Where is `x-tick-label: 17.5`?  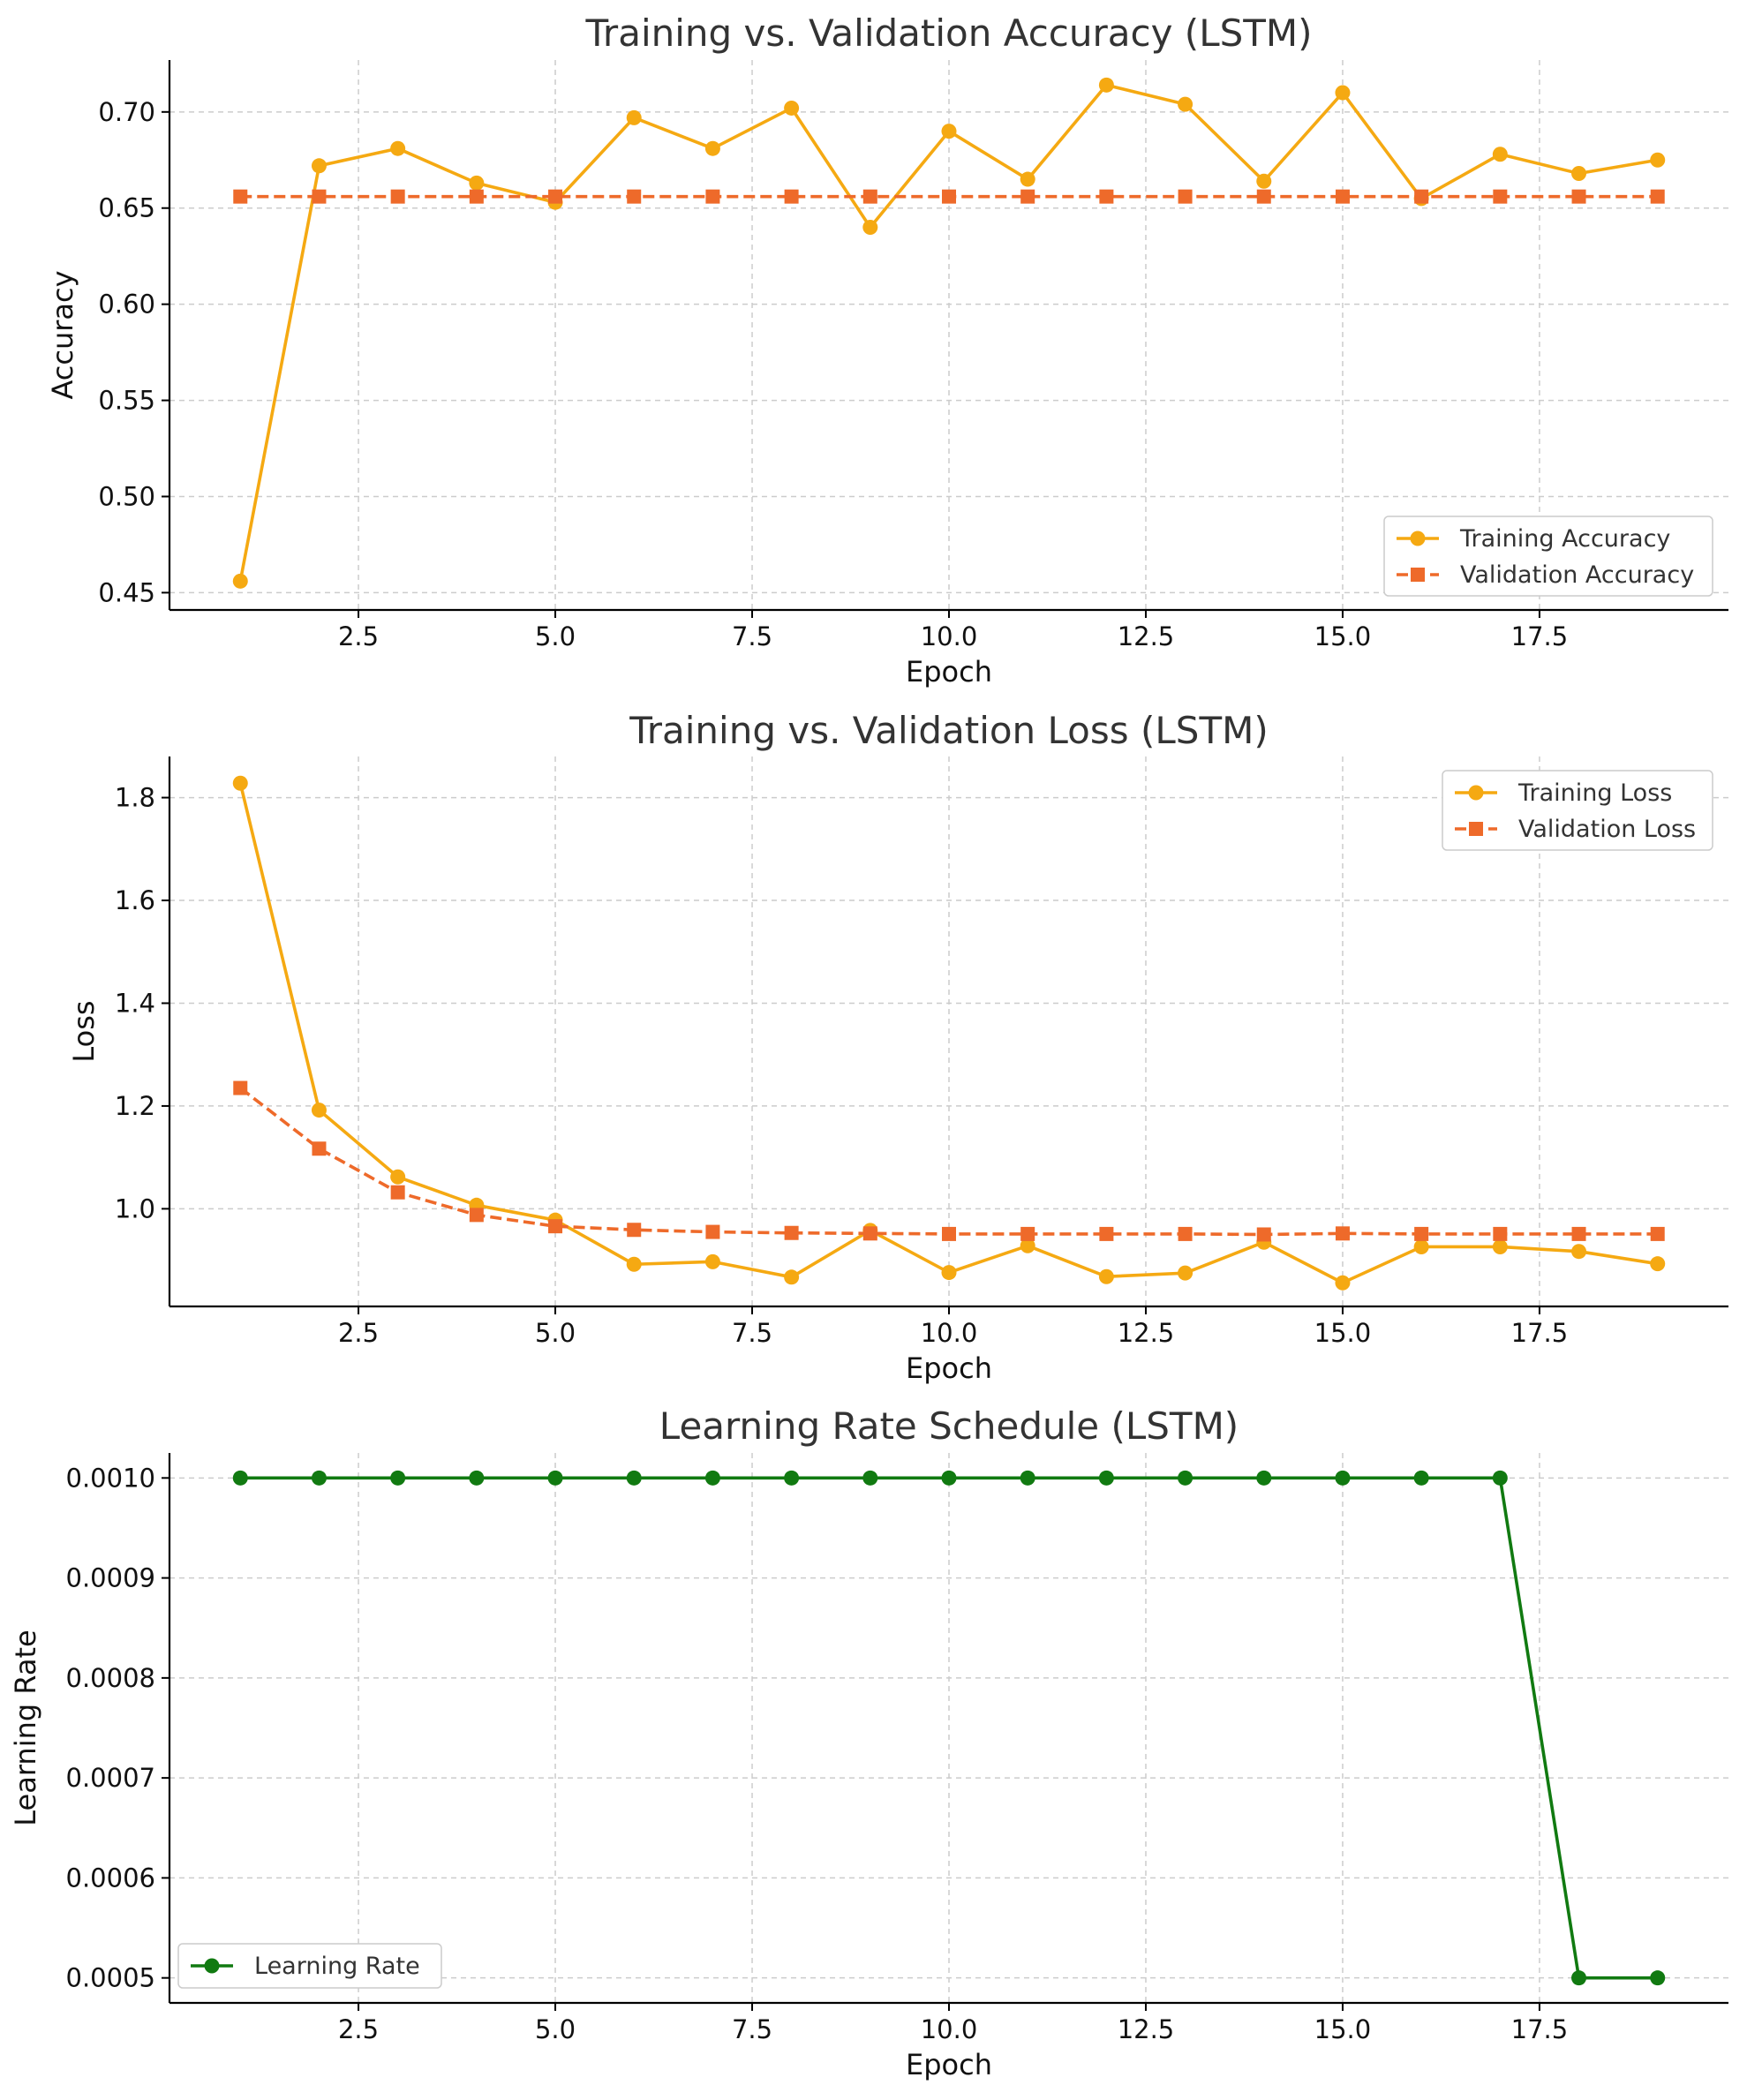 x-tick-label: 17.5 is located at coordinates (1540, 2029).